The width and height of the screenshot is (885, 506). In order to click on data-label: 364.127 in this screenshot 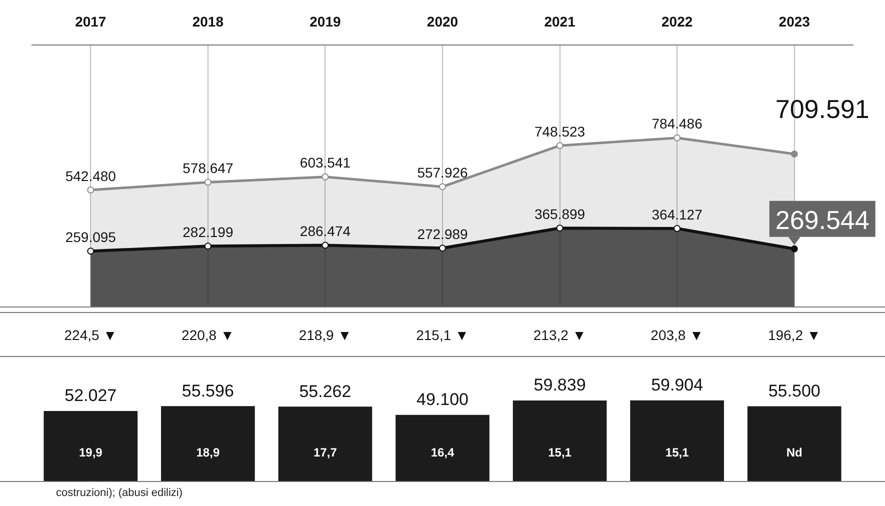, I will do `click(677, 214)`.